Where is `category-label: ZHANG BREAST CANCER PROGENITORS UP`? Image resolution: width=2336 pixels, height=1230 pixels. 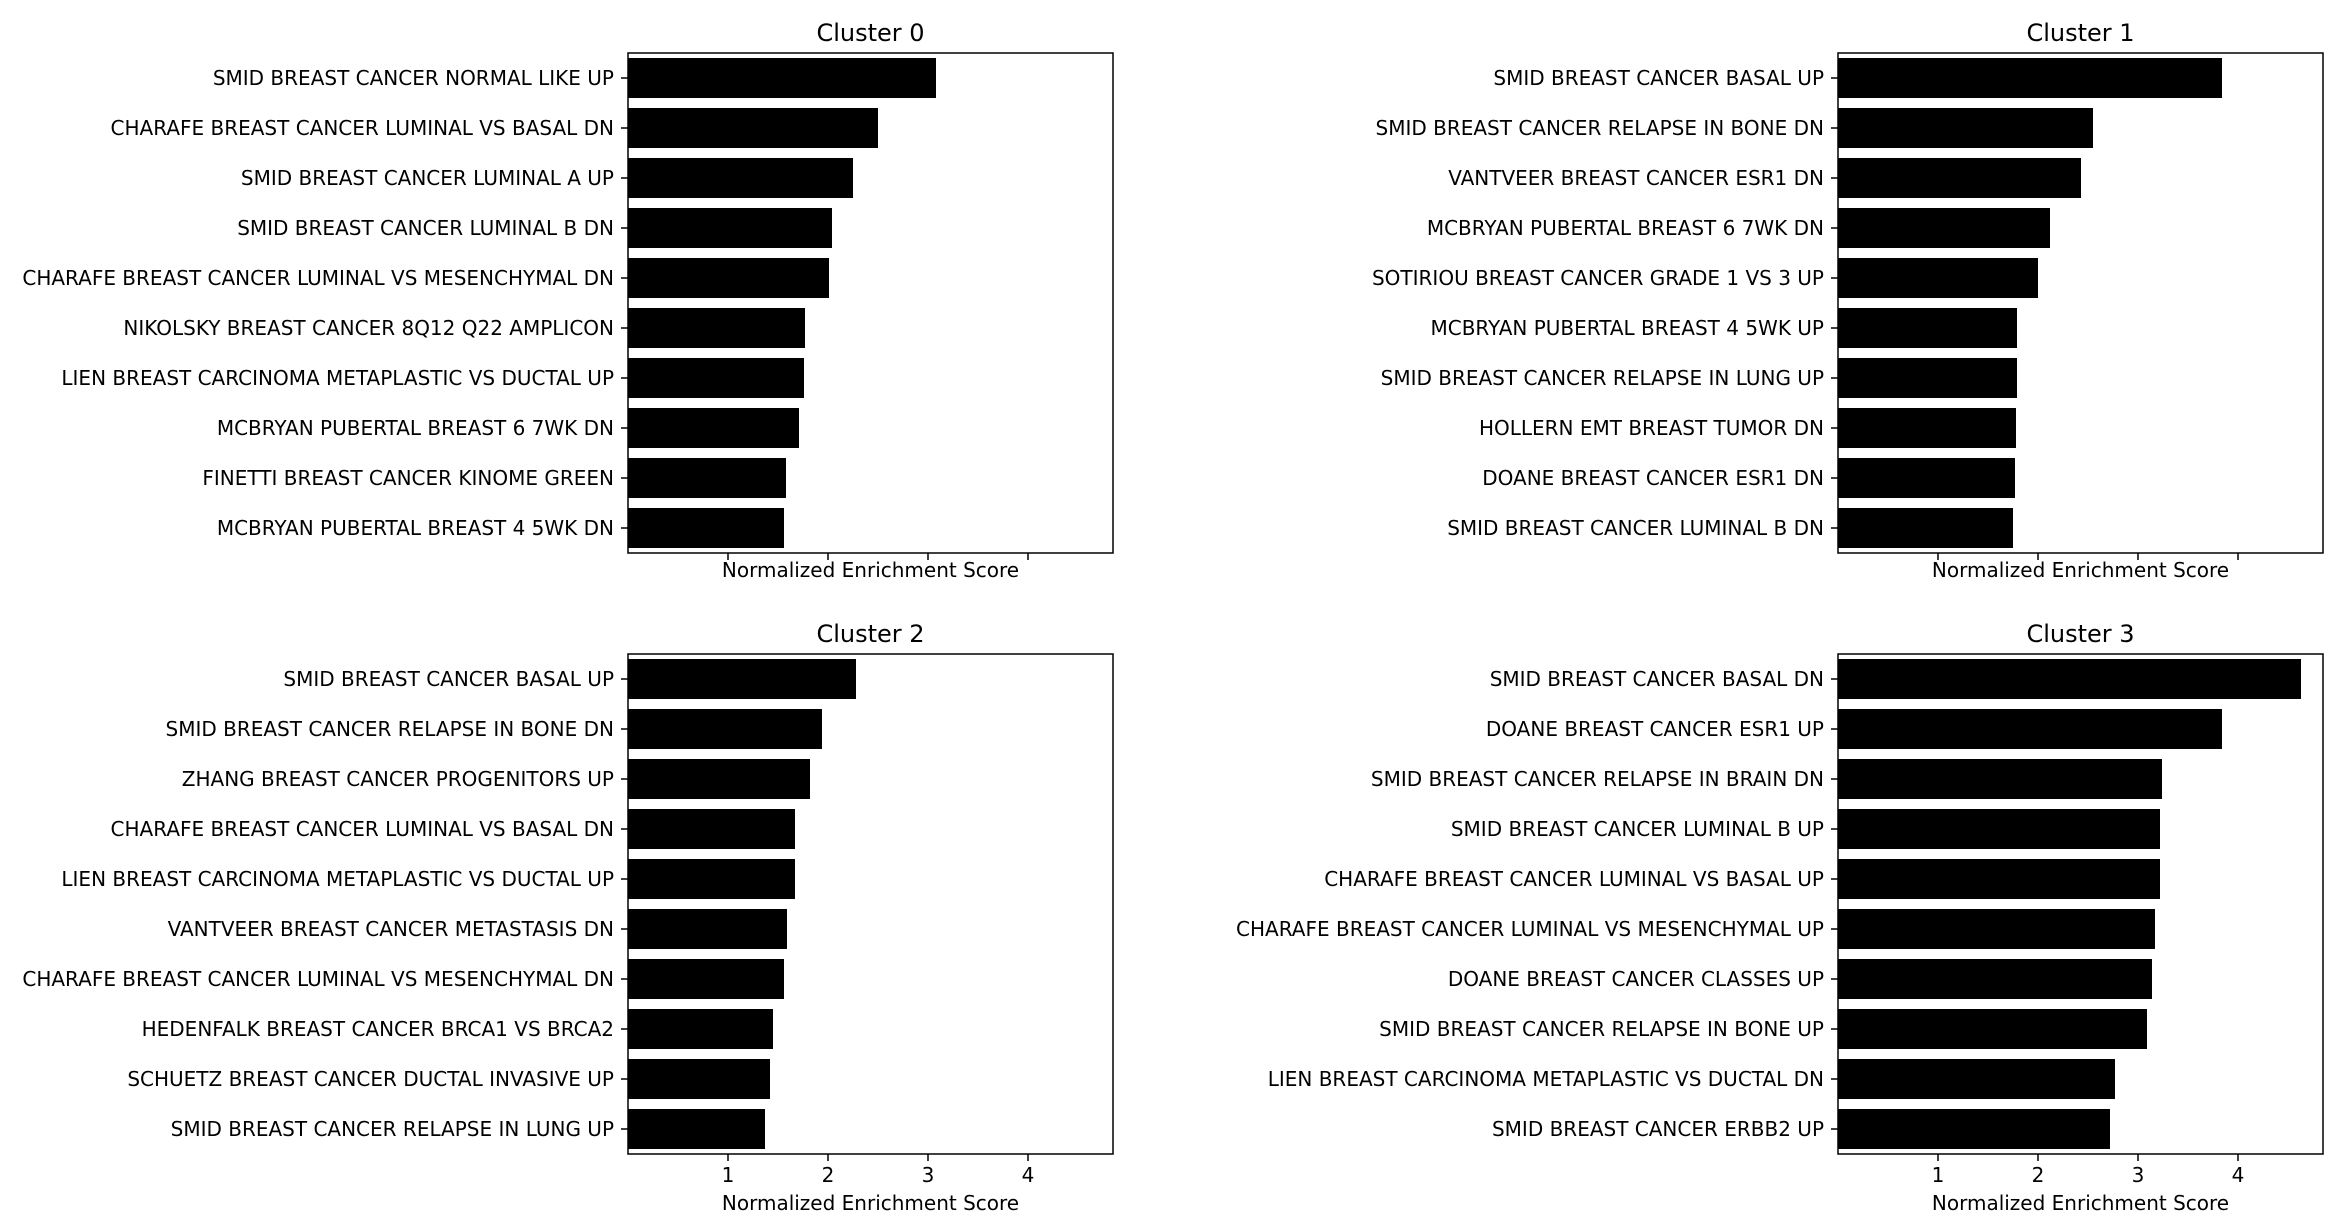 category-label: ZHANG BREAST CANCER PROGENITORS UP is located at coordinates (398, 779).